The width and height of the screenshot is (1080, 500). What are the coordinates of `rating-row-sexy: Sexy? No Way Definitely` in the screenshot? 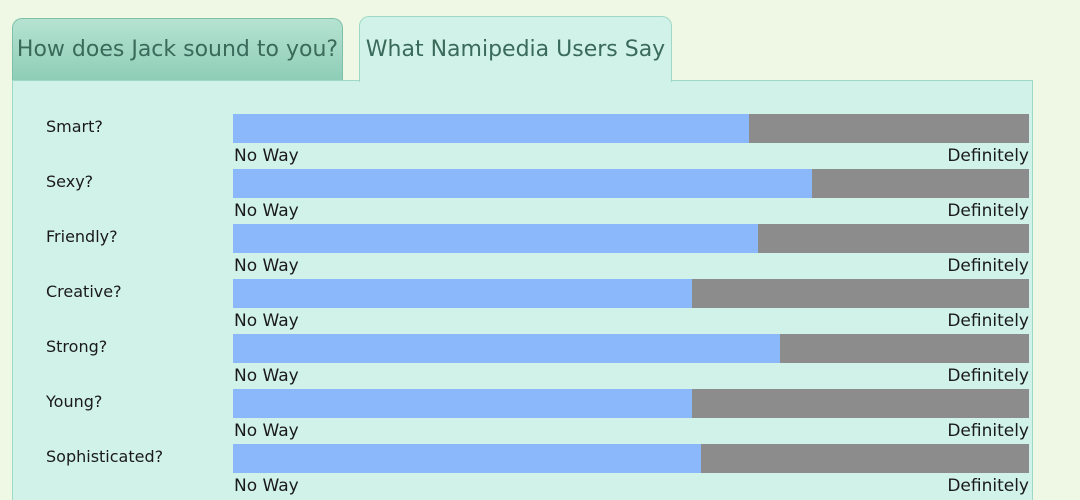 It's located at (523, 196).